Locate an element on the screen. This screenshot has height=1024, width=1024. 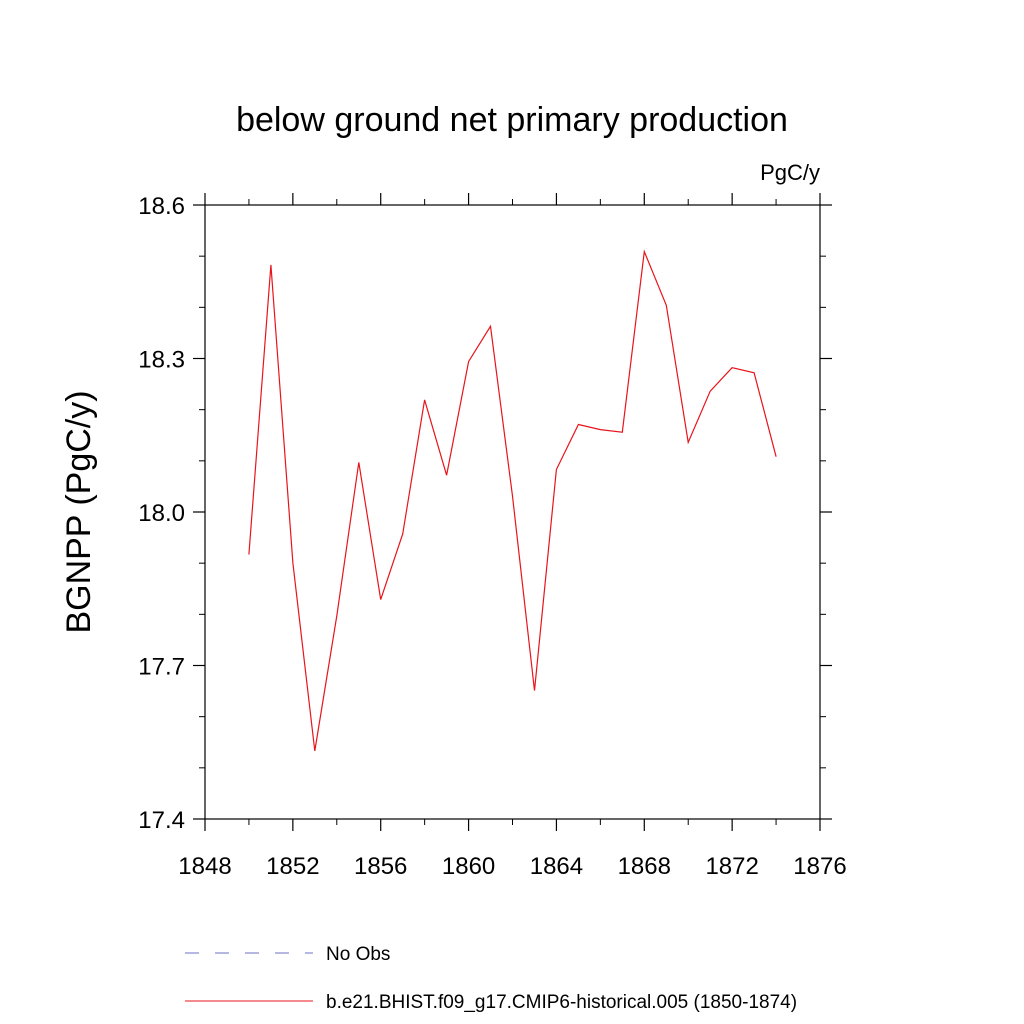
y-axis-label: BGNPP (PgC/y) is located at coordinates (79, 511).